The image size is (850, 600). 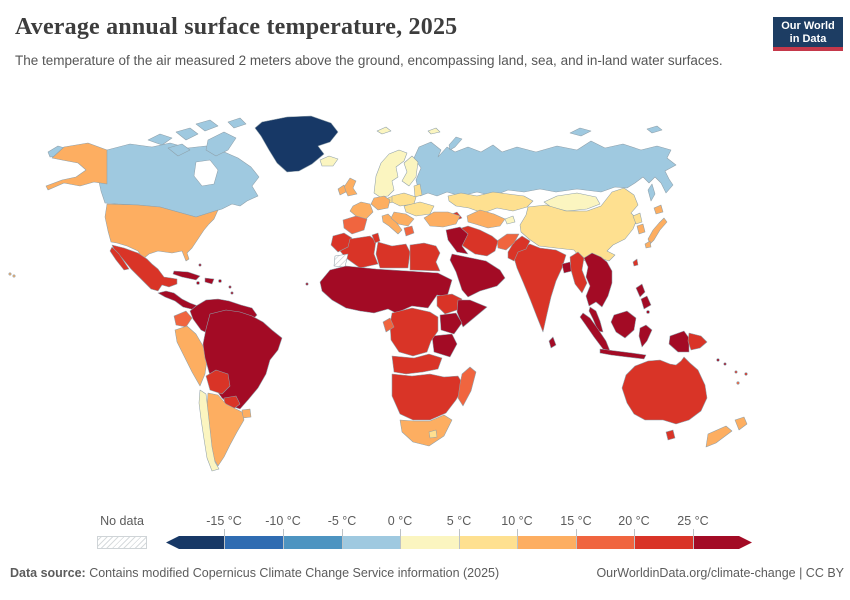 I want to click on country-russia, so click(x=545, y=168).